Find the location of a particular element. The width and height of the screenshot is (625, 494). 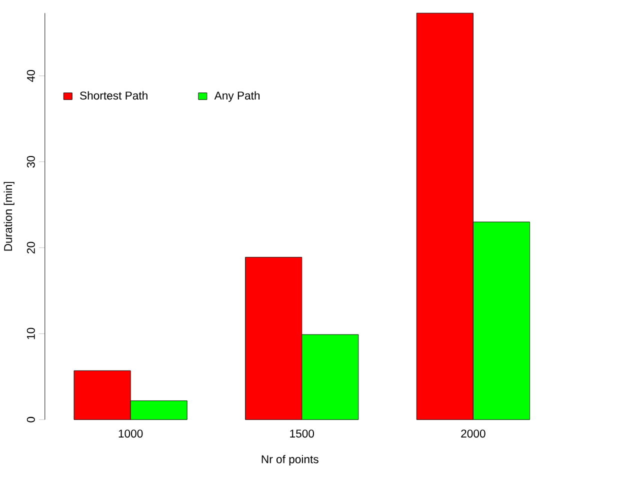

y-axis-title: Duration [min] is located at coordinates (9, 216).